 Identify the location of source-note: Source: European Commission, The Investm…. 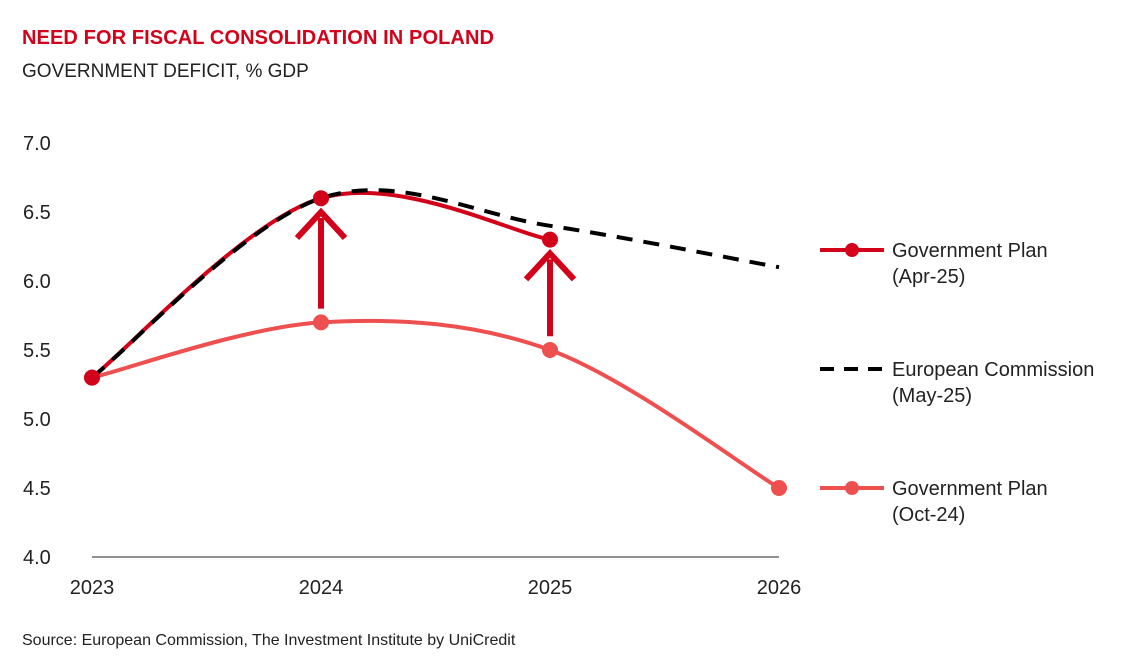
(269, 640).